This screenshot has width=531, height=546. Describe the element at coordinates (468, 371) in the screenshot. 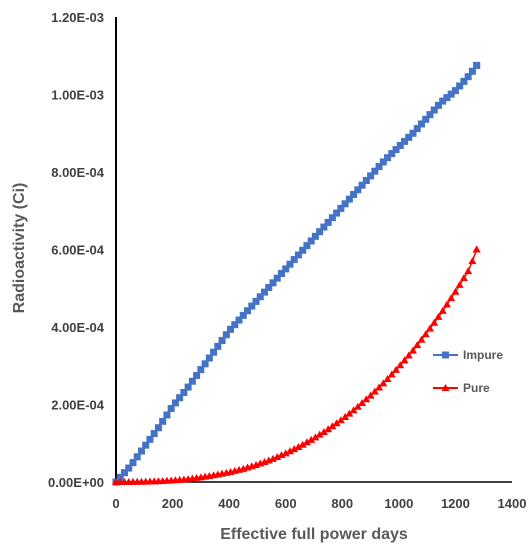

I see `legend: Impure Pure` at that location.